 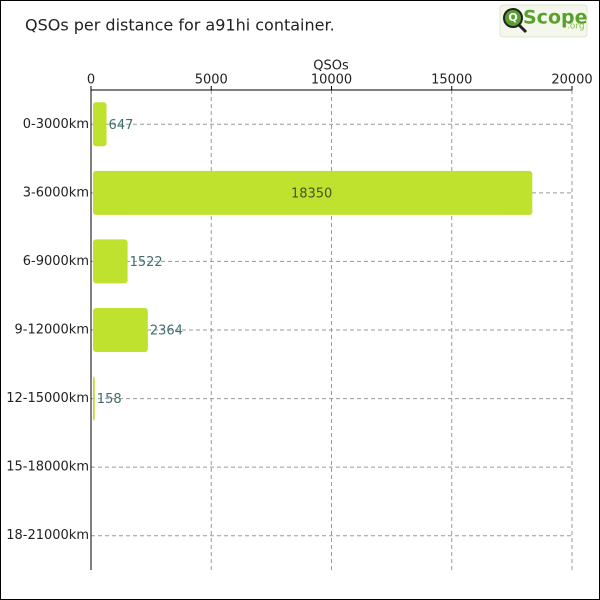 What do you see at coordinates (109, 399) in the screenshot?
I see `data-label: 158` at bounding box center [109, 399].